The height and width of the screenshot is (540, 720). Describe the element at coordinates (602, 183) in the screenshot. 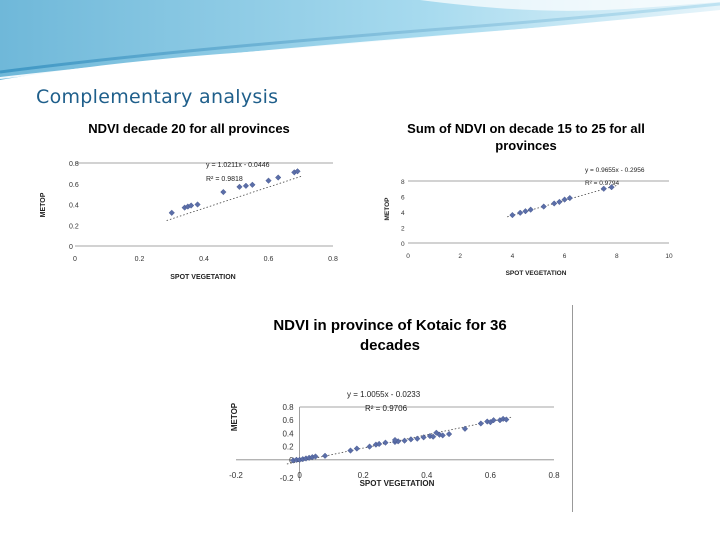

I see `r-squared-label: R² = 0.9794` at that location.